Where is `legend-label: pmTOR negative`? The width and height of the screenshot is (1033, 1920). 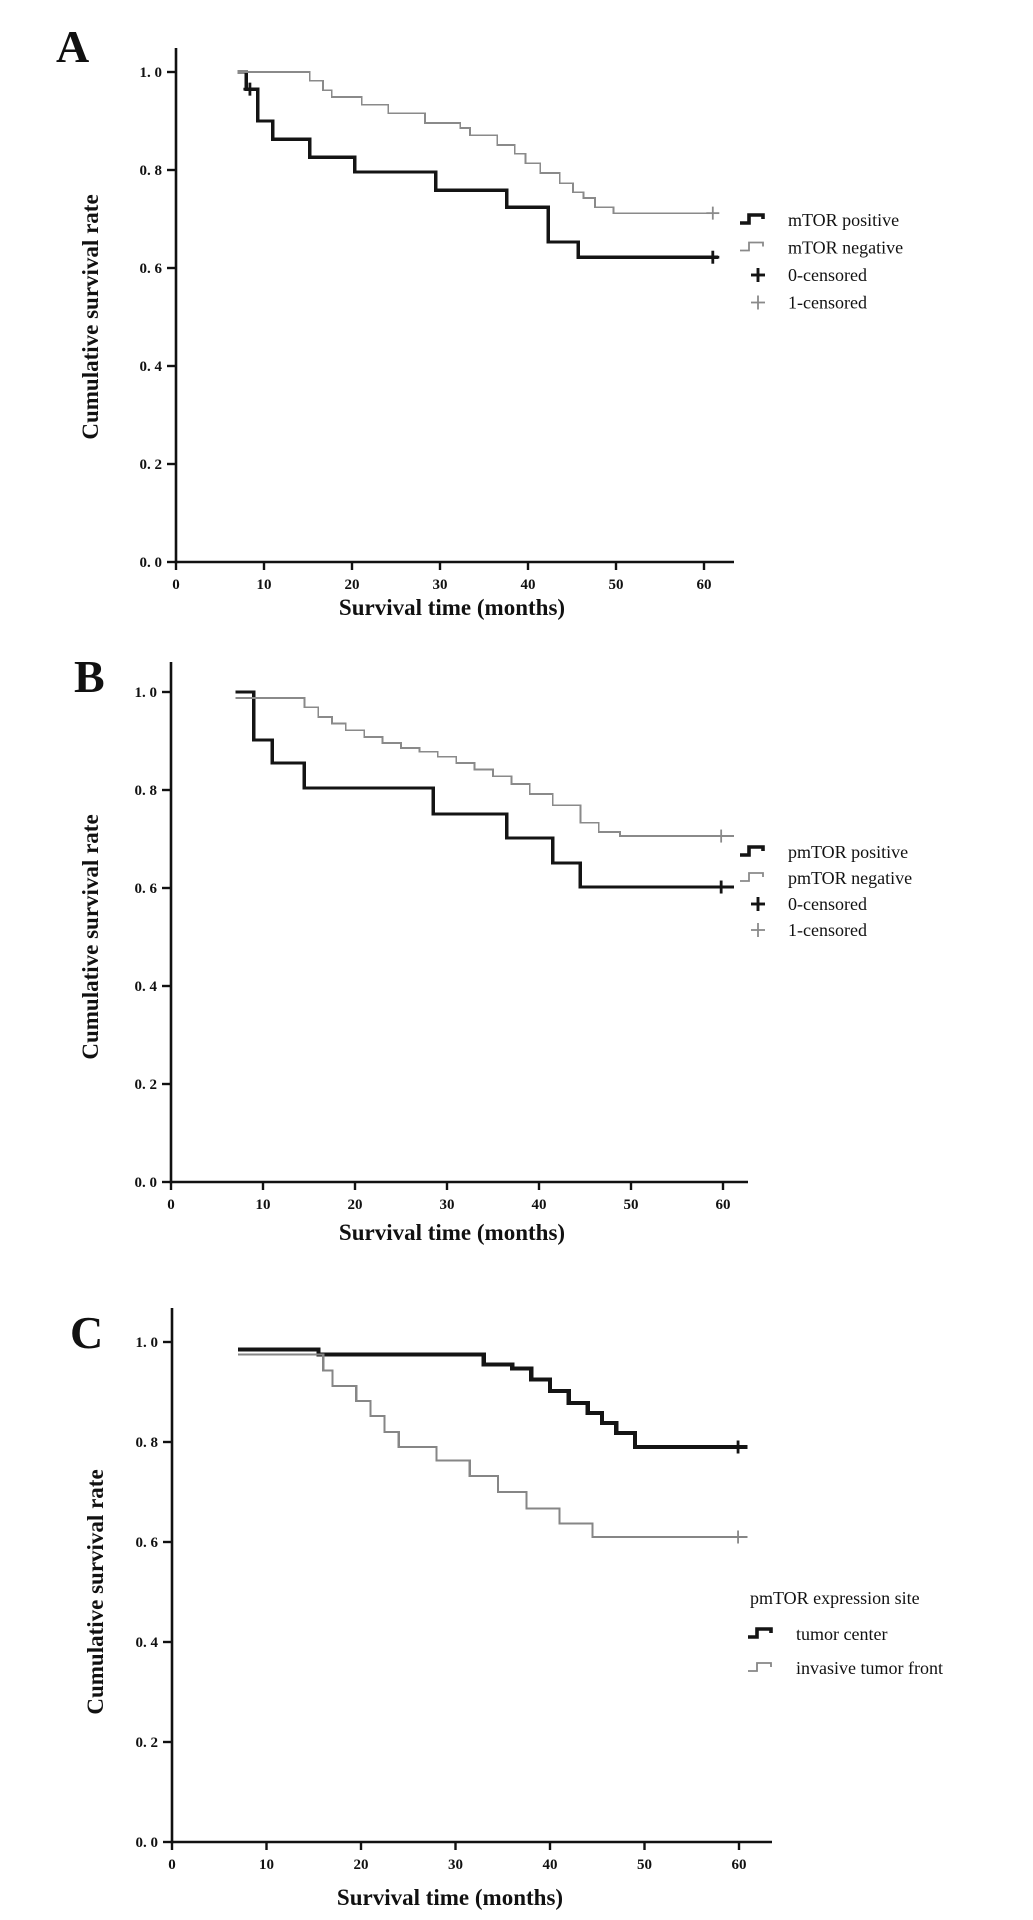 legend-label: pmTOR negative is located at coordinates (850, 878).